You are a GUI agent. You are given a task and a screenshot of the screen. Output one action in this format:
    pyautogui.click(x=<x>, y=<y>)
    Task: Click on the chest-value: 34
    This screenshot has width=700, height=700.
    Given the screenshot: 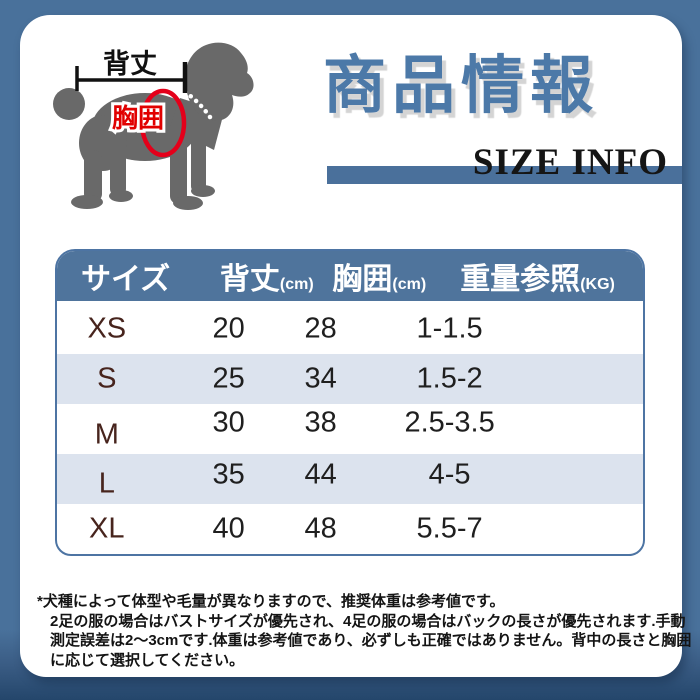 What is the action you would take?
    pyautogui.click(x=320, y=378)
    